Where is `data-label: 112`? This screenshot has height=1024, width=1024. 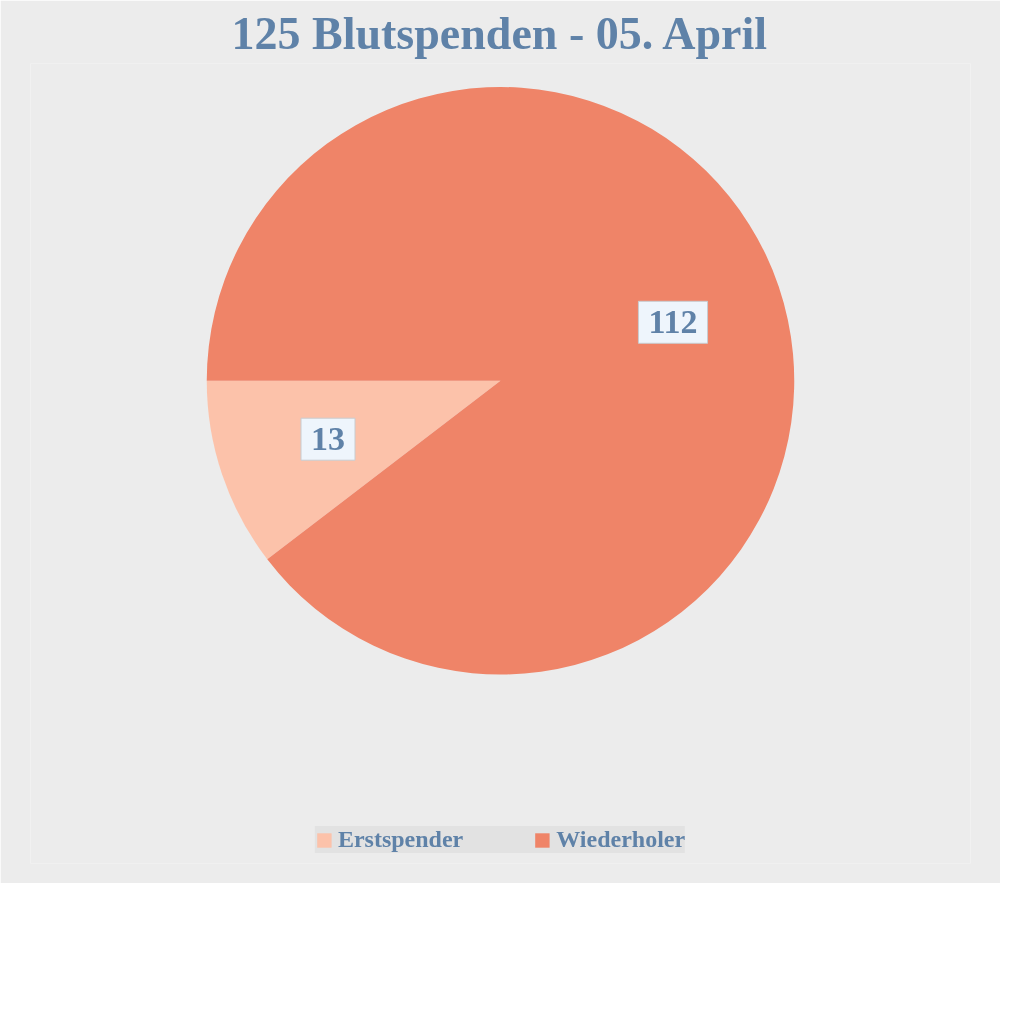 data-label: 112 is located at coordinates (673, 322).